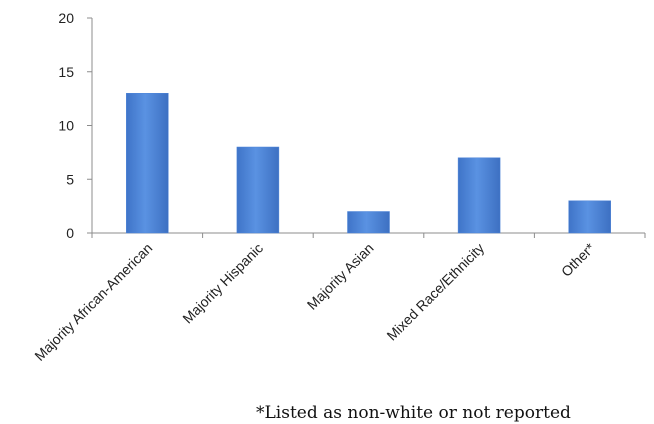 This screenshot has width=654, height=424. I want to click on y-tick-label: 0, so click(70, 233).